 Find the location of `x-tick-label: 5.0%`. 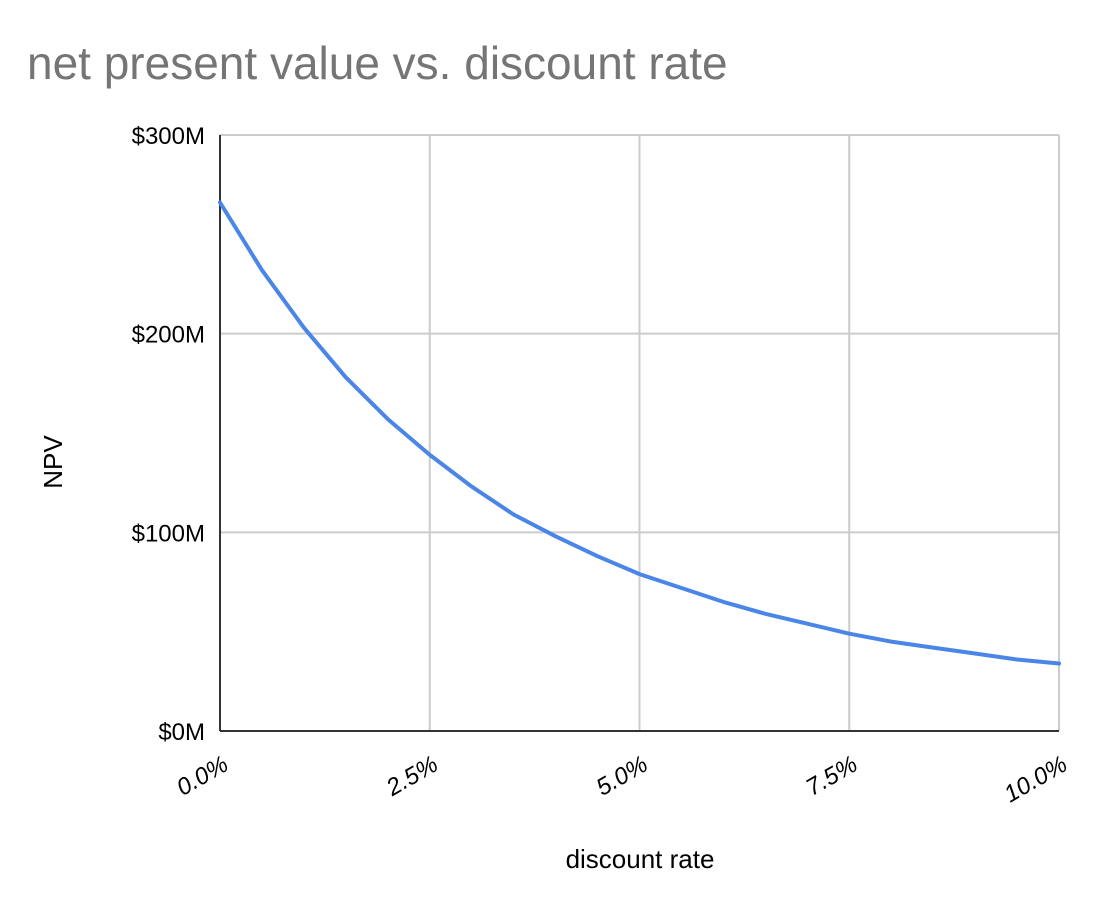

x-tick-label: 5.0% is located at coordinates (622, 776).